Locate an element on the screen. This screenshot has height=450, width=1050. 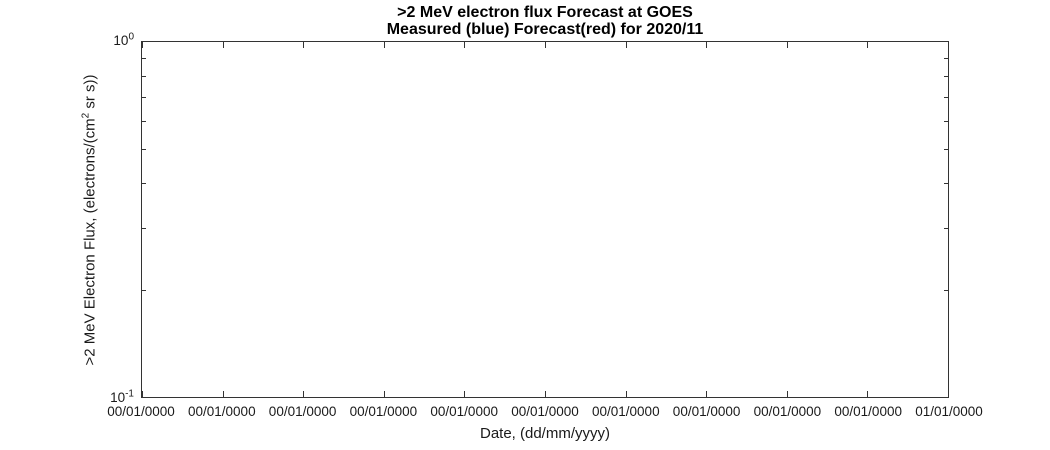
y-axis-label-prefix: >2 MeV Electron Flux, (electrons/(cm is located at coordinates (90, 242).